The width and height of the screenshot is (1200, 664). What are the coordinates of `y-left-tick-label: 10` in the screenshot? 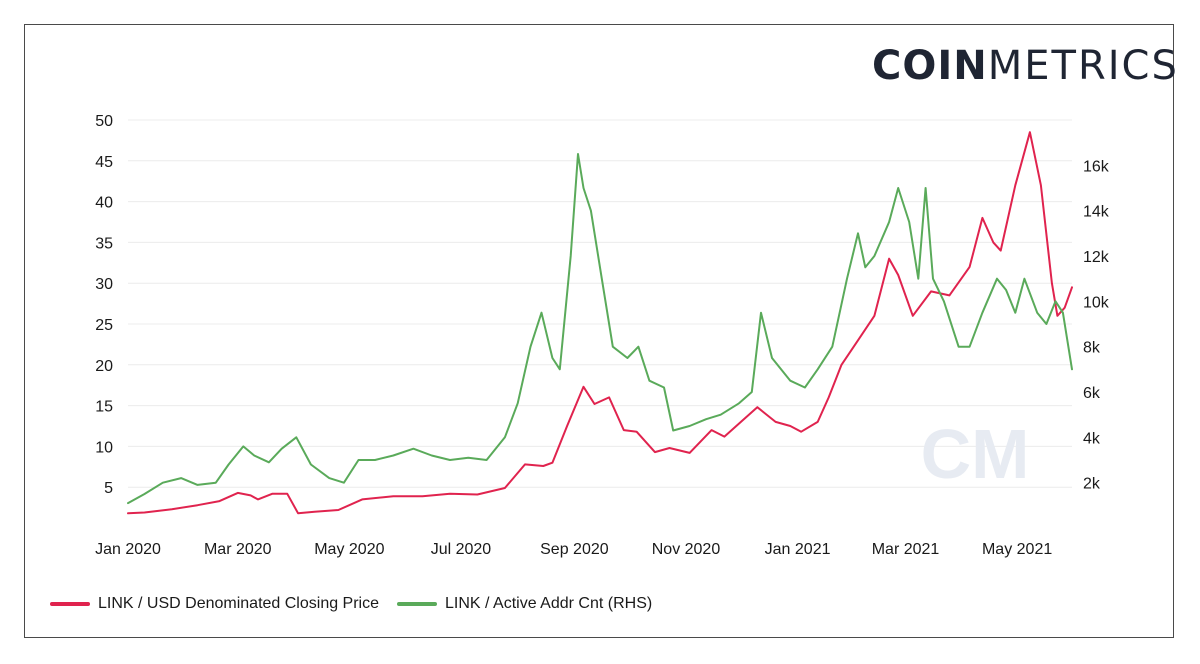 It's located at (104, 447).